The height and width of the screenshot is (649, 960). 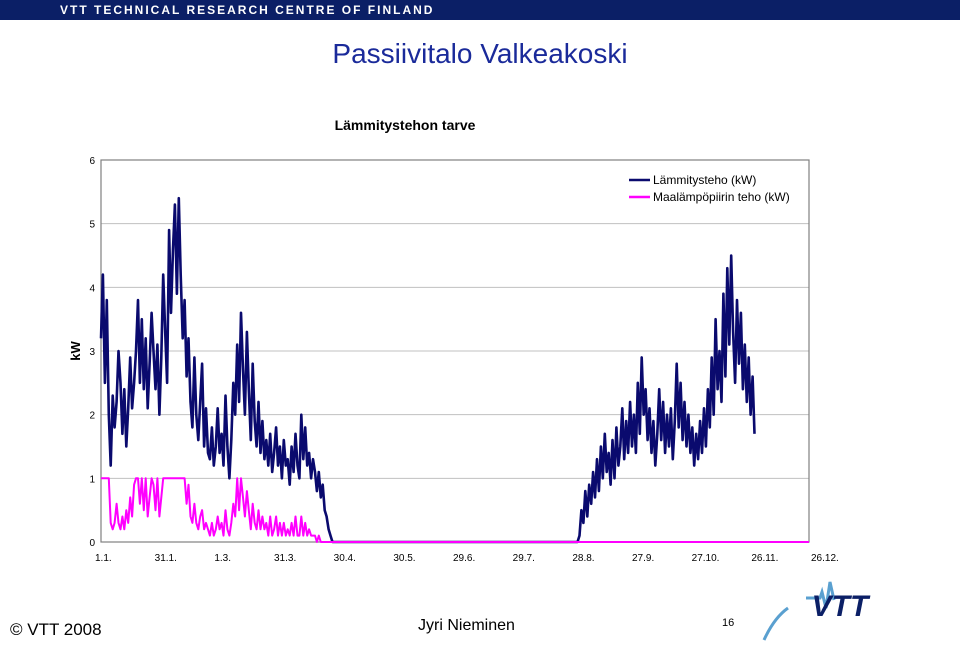 What do you see at coordinates (75, 351) in the screenshot?
I see `y-axis-label: kW` at bounding box center [75, 351].